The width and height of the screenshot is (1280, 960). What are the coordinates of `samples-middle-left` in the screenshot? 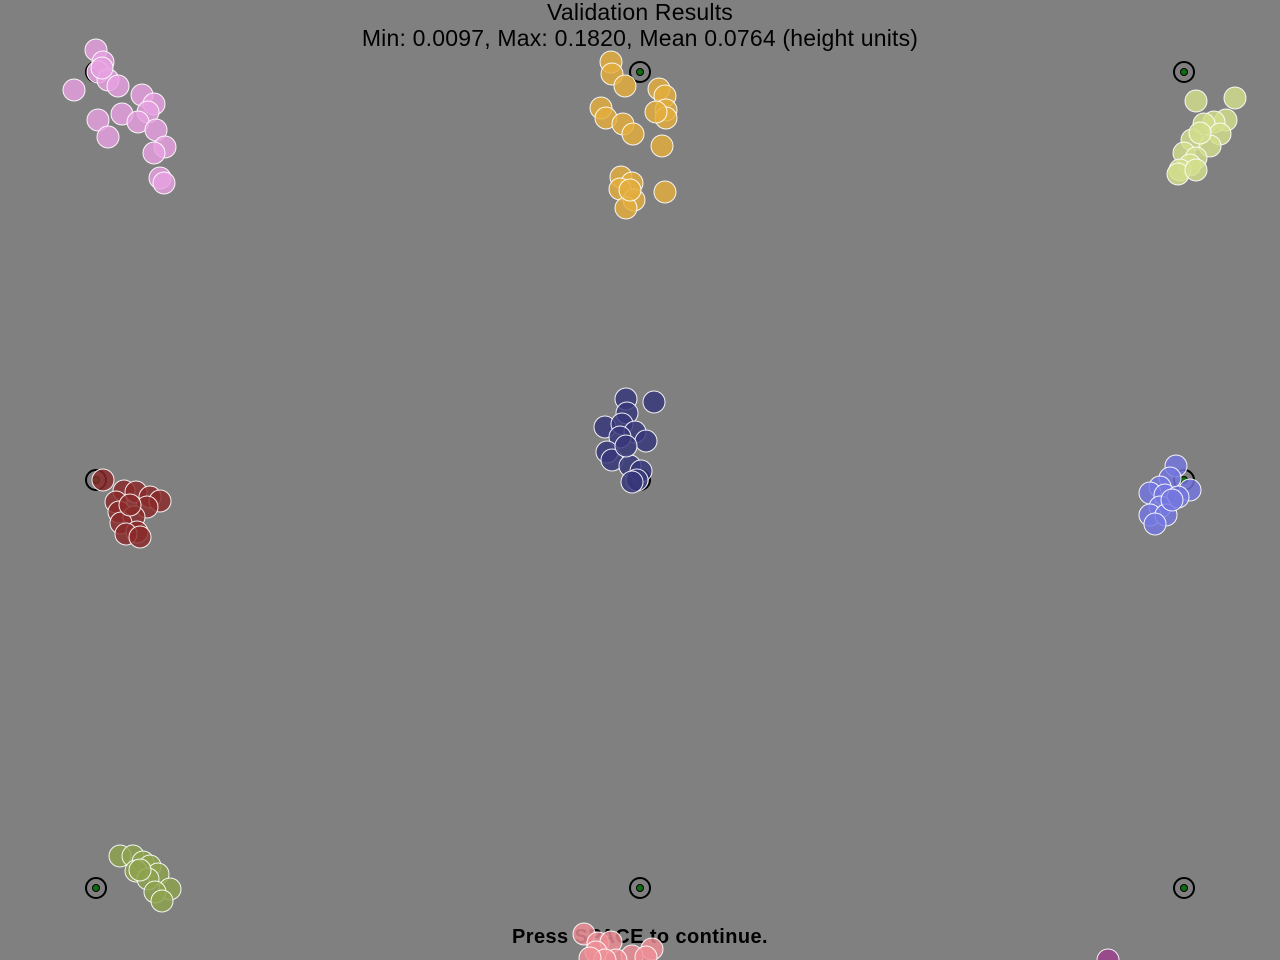 It's located at (131, 508).